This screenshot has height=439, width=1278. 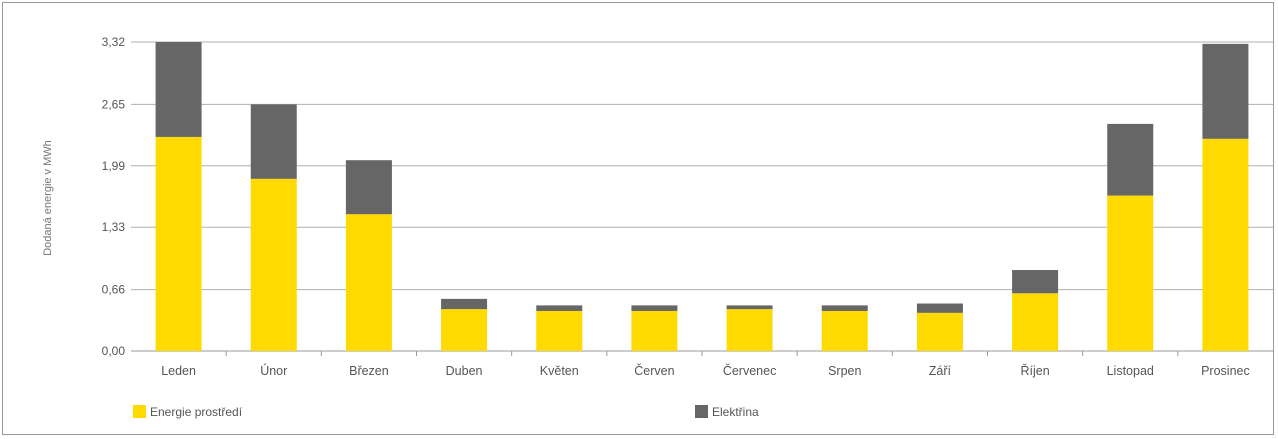 I want to click on x-tick-label: Září, so click(x=940, y=371).